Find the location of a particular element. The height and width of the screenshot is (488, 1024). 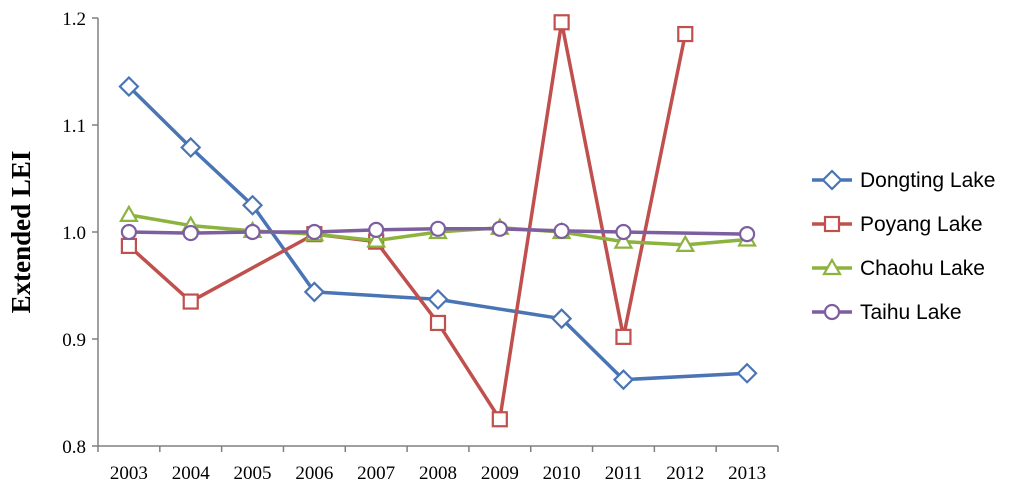

legend-label: Poyang Lake is located at coordinates (921, 224).